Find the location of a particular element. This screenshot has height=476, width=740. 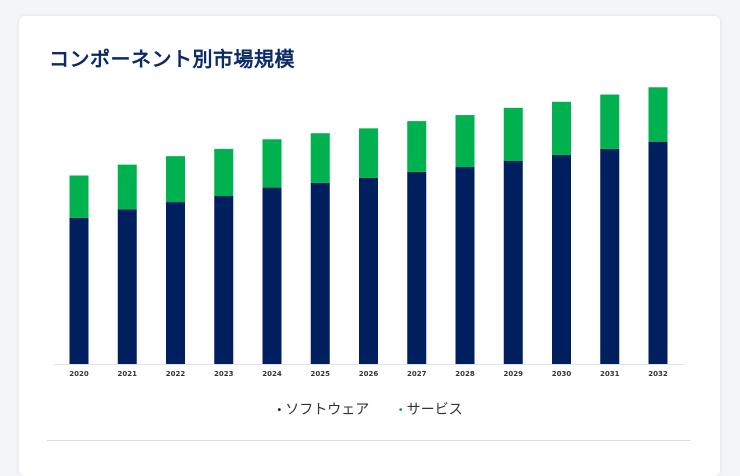

x-tick-label-2029: 2029 is located at coordinates (514, 374).